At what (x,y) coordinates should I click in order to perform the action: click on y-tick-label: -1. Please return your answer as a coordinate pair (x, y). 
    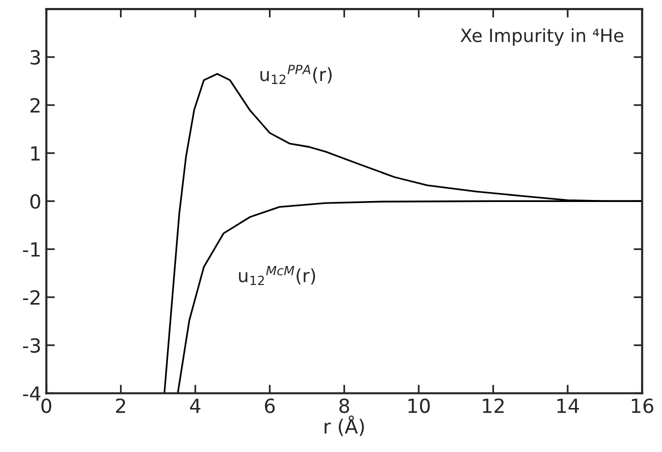
    Looking at the image, I should click on (31, 249).